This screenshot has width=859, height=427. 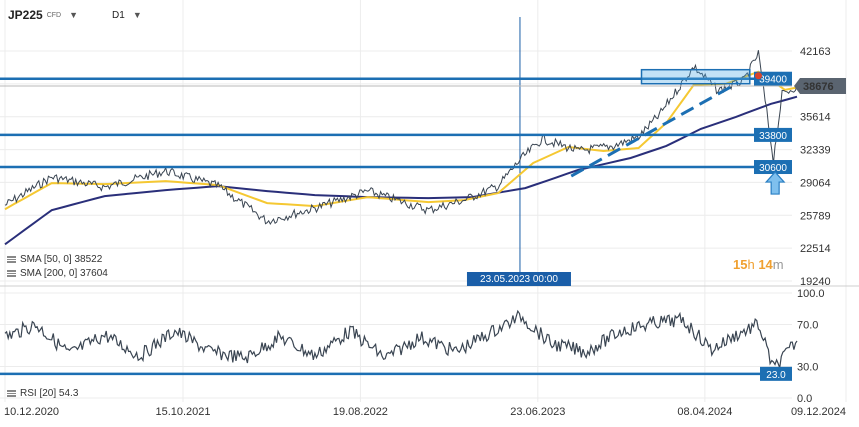 I want to click on countdown-minutes: 14, so click(x=765, y=264).